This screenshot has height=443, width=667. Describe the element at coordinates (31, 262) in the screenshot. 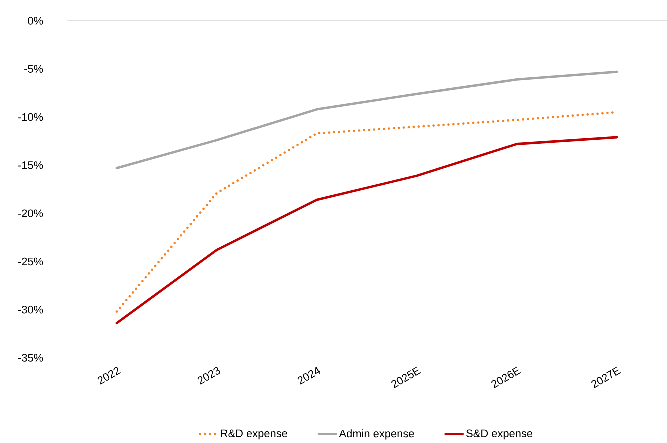

I see `y-tick-label: -25%` at that location.